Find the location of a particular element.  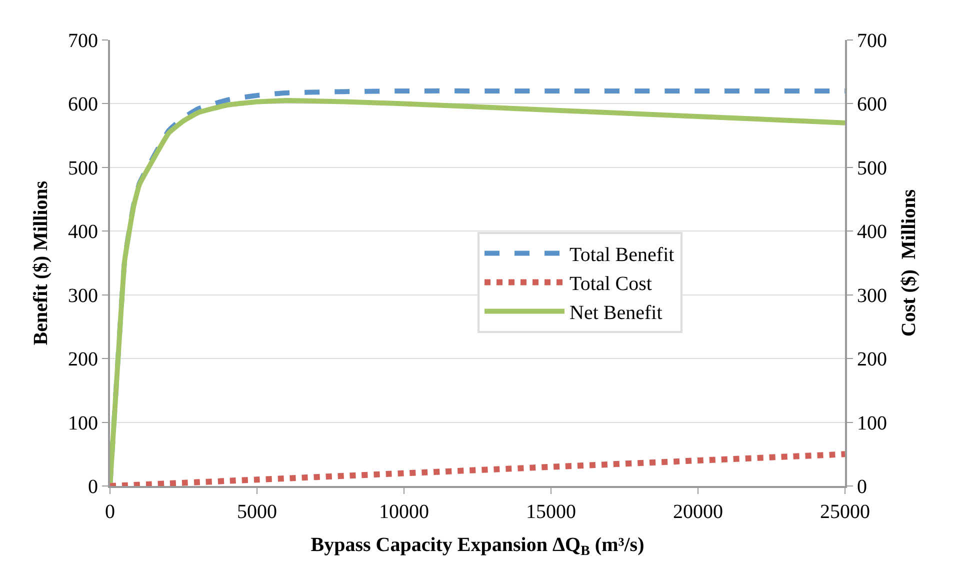

y-tick-label: 300 is located at coordinates (83, 295).